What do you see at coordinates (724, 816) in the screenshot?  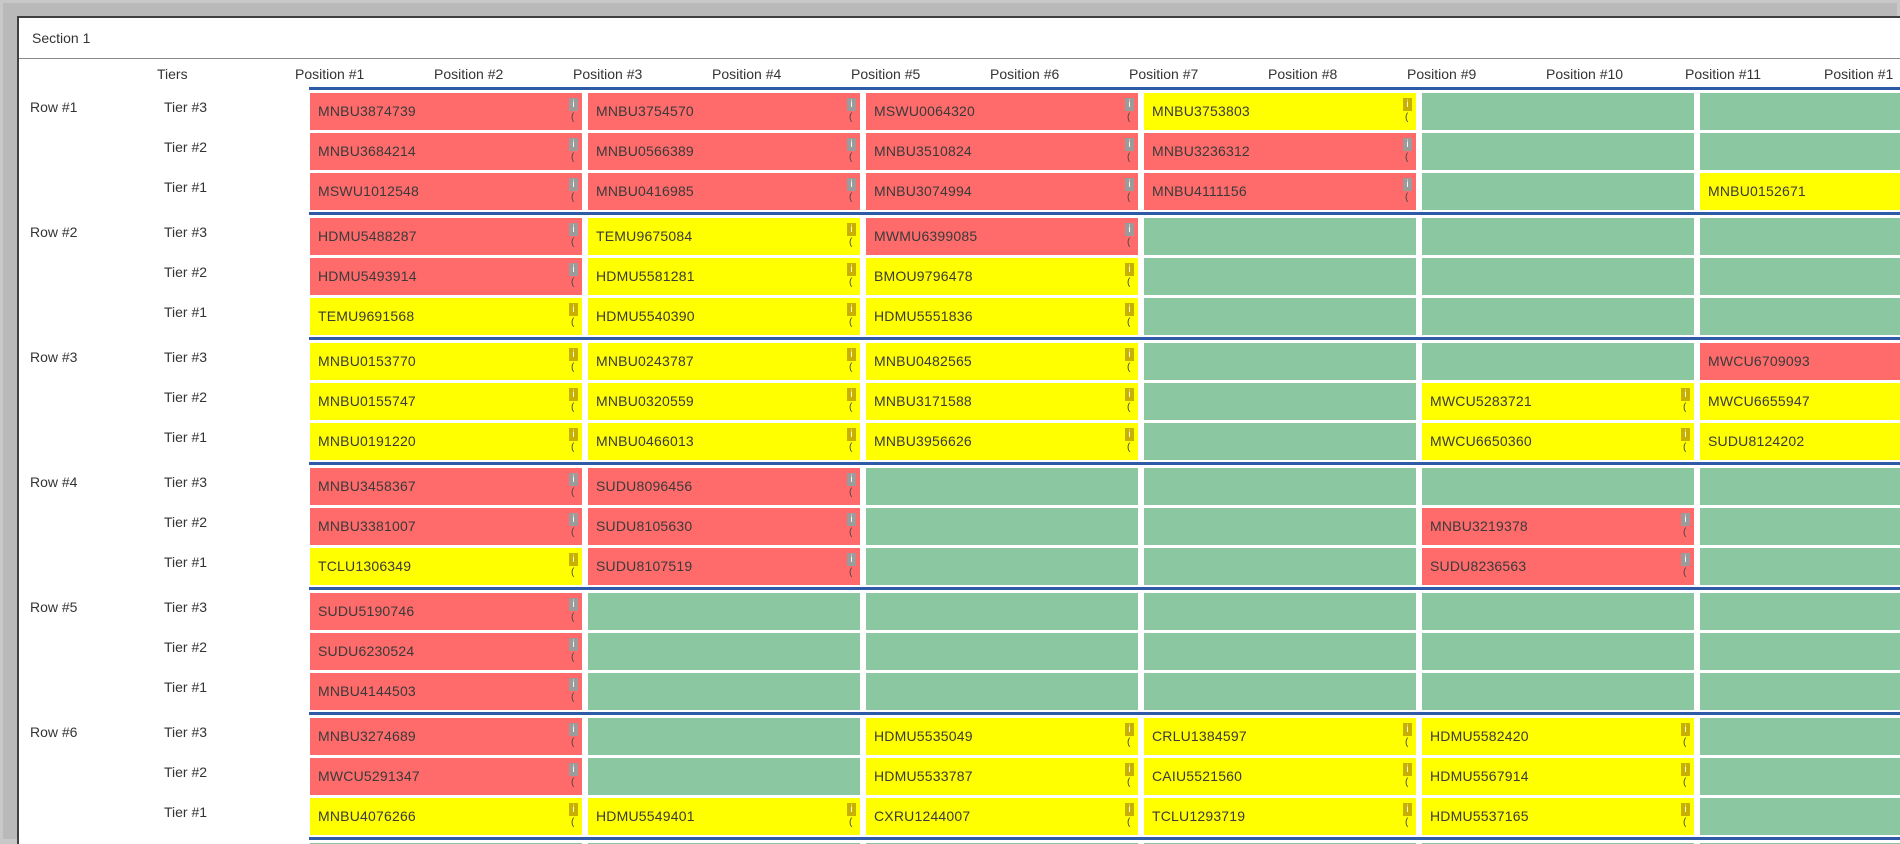 I see `container-slot: HDMU5549401 i(` at bounding box center [724, 816].